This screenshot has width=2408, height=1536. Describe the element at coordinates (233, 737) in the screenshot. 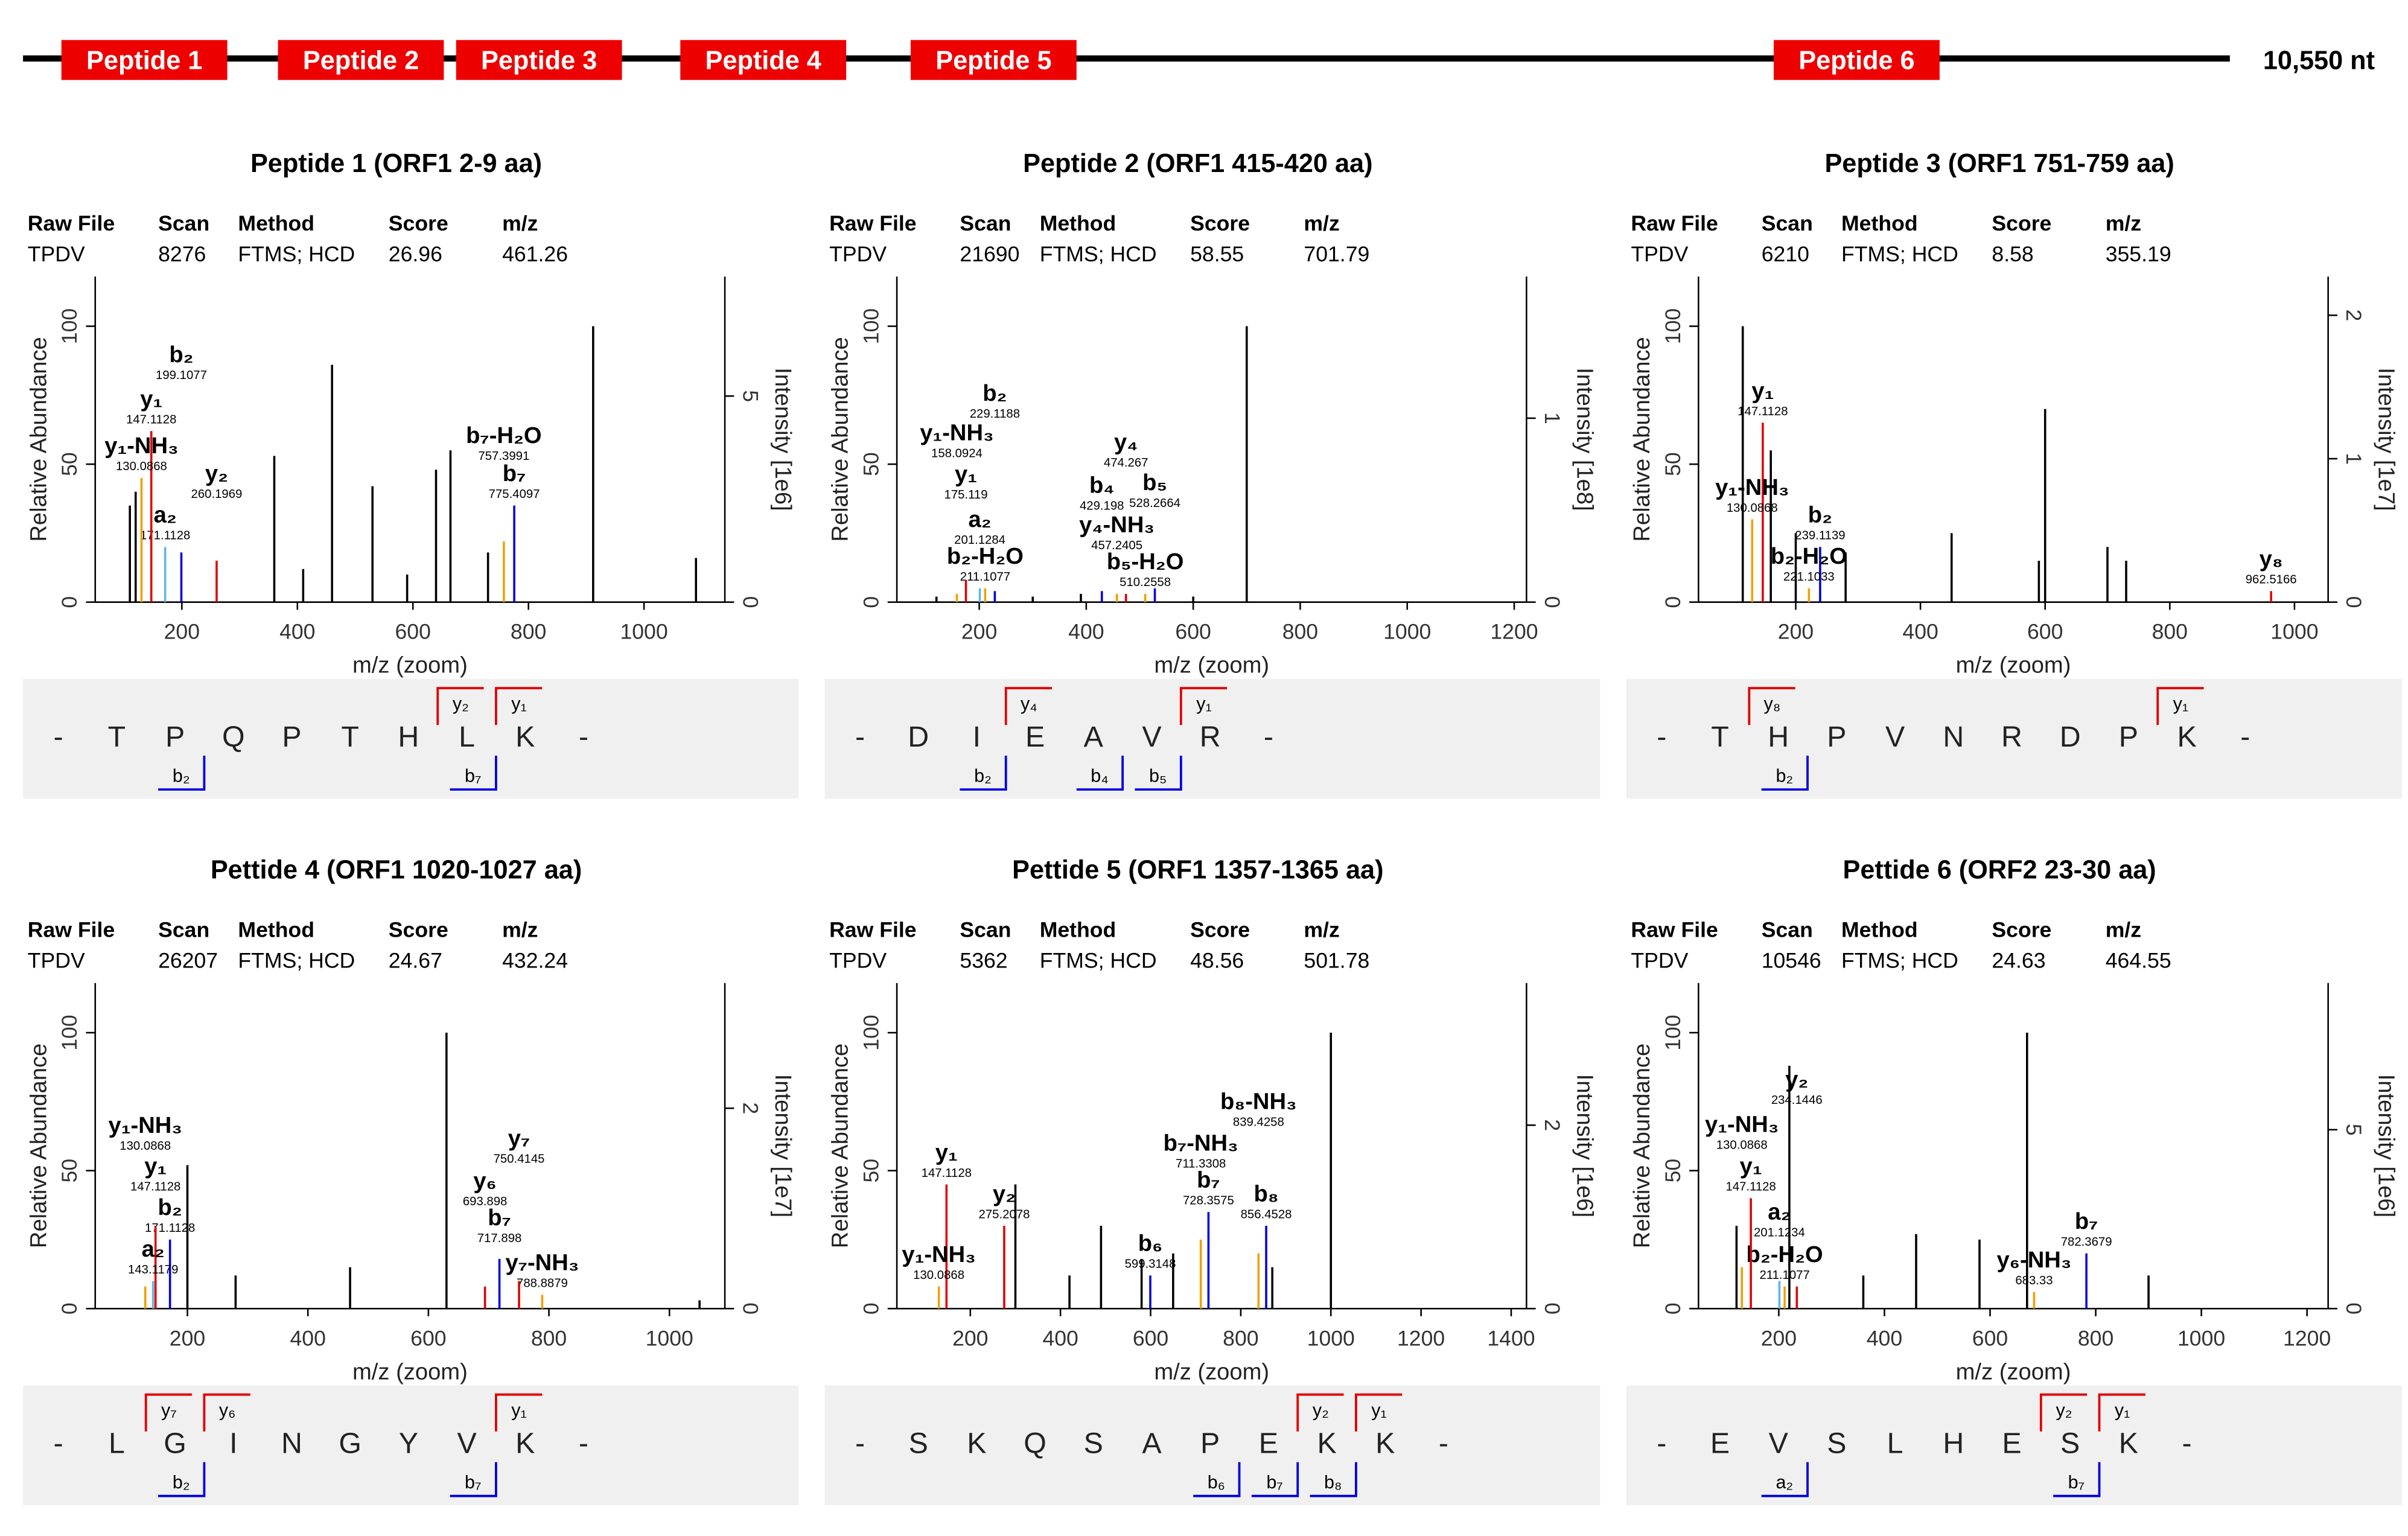

I see `residue: Q` at that location.